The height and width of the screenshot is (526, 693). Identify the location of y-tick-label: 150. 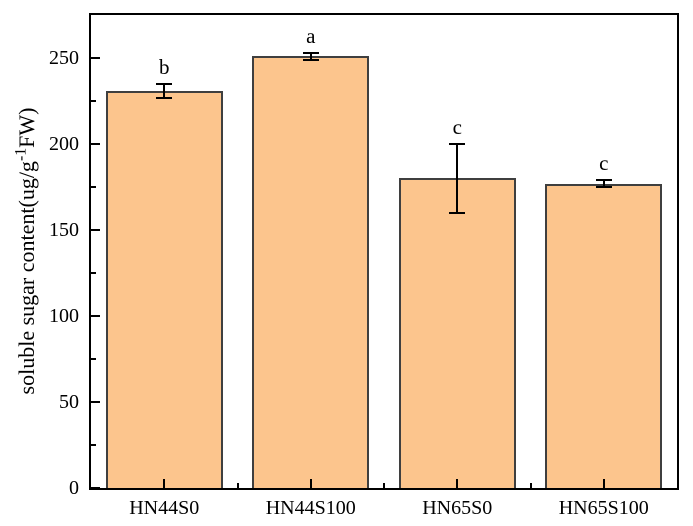
(64, 230).